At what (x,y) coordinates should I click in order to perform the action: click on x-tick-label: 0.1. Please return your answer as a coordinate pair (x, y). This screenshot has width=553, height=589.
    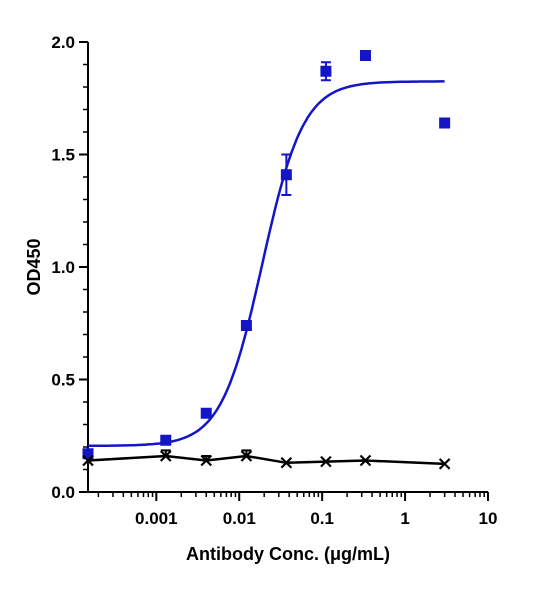
    Looking at the image, I should click on (322, 518).